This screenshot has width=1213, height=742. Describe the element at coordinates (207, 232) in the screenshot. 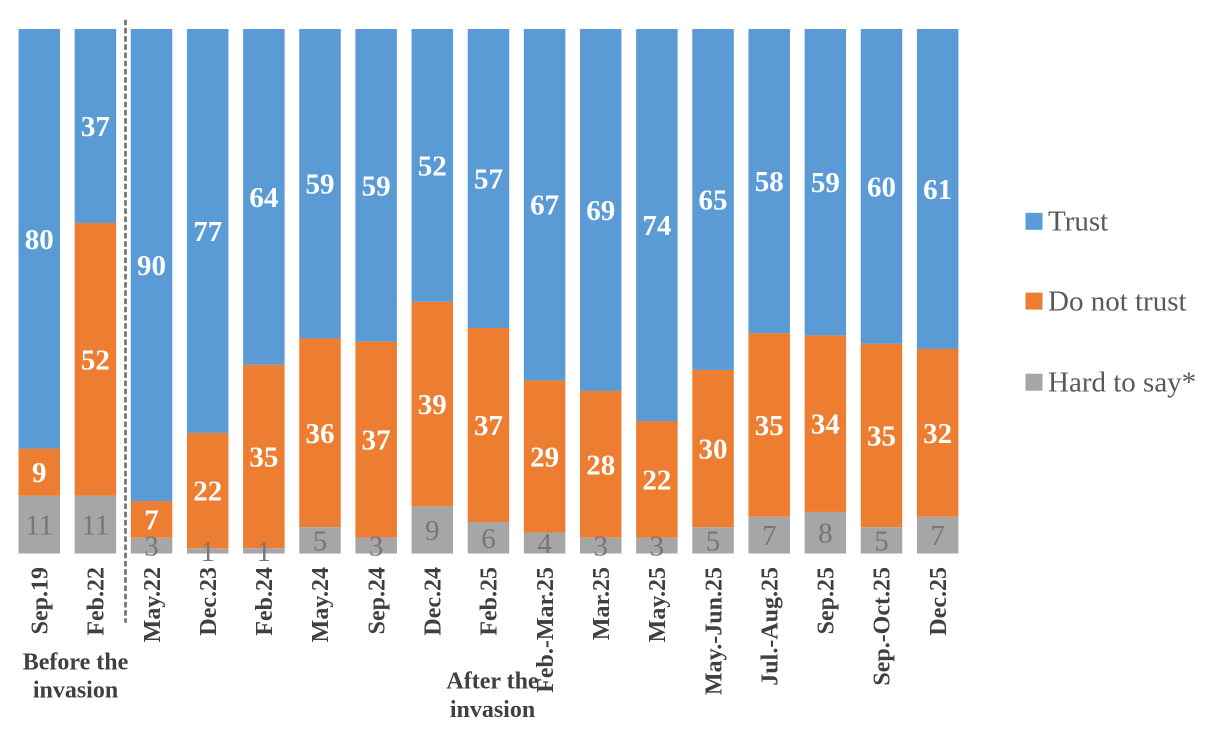

I see `svg-text: 77` at that location.